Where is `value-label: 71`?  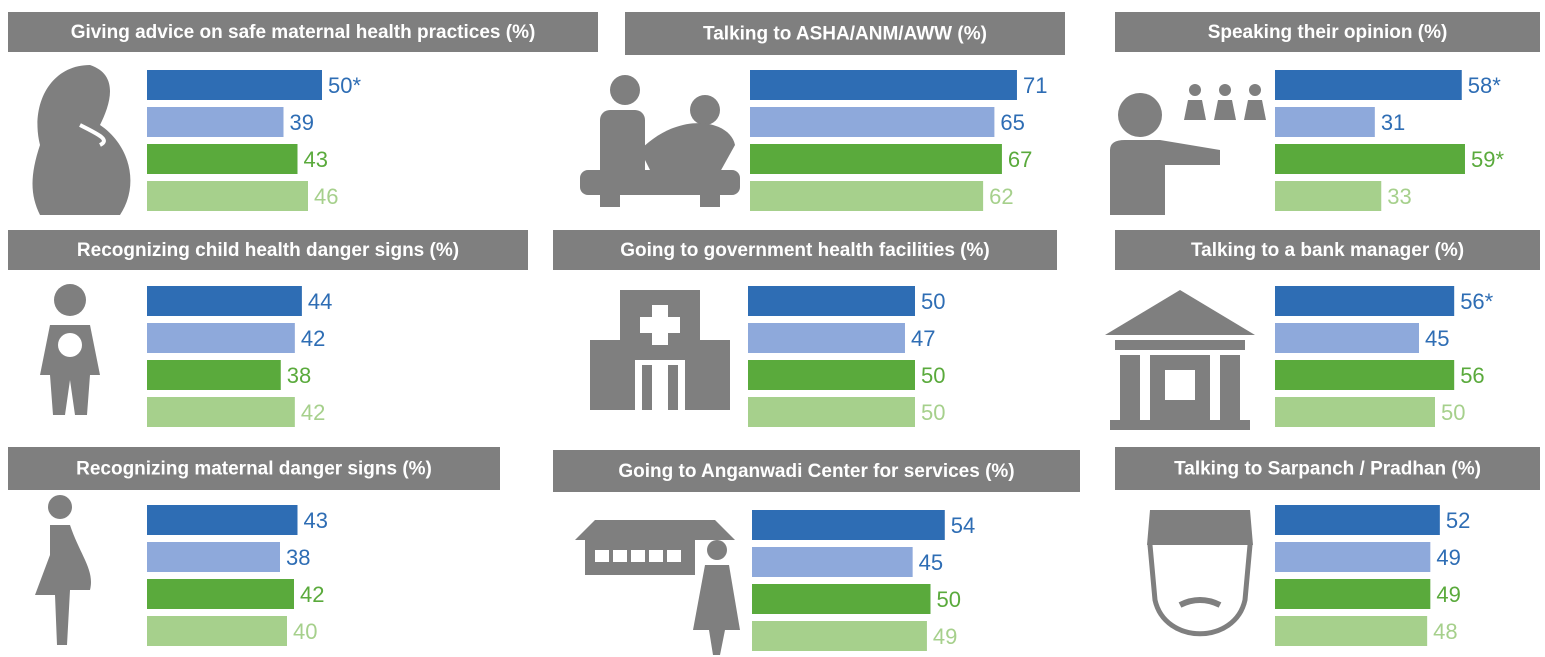 value-label: 71 is located at coordinates (1035, 85).